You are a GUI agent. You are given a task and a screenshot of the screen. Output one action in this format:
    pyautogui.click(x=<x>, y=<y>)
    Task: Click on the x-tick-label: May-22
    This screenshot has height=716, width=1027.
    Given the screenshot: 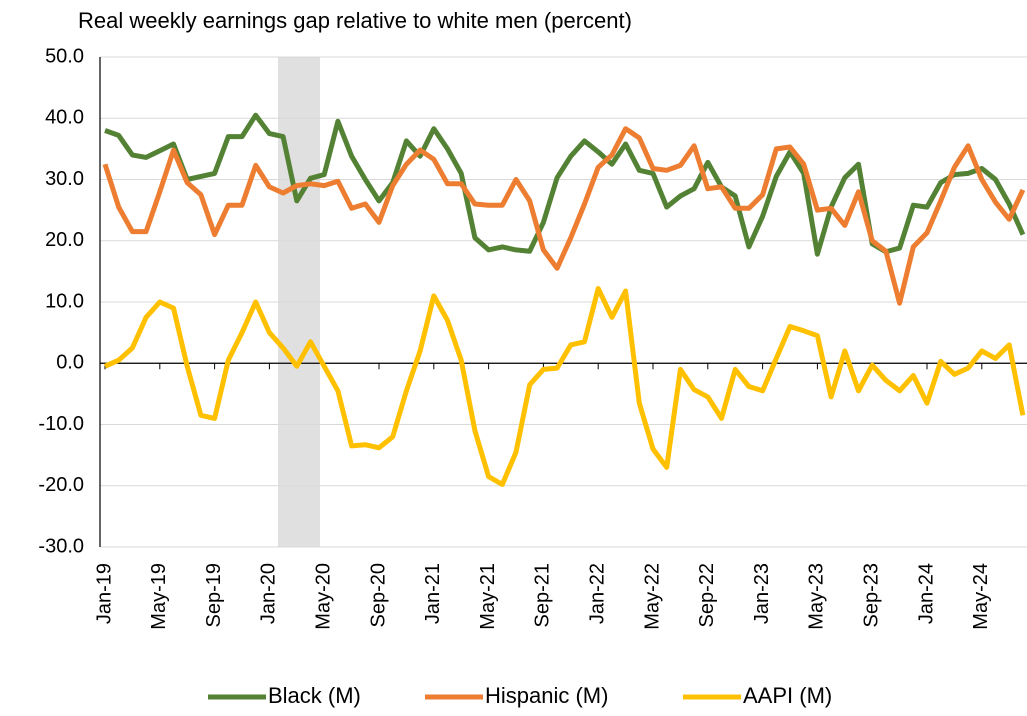 What is the action you would take?
    pyautogui.click(x=652, y=596)
    